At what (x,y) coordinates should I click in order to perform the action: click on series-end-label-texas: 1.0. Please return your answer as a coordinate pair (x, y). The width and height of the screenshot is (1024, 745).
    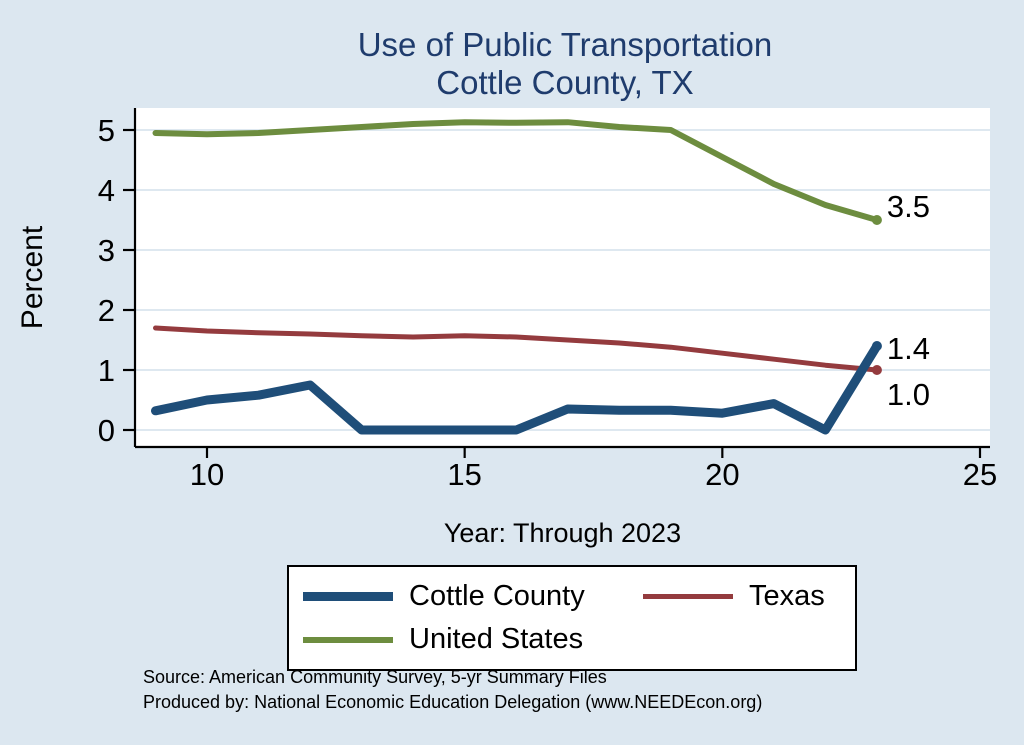
    Looking at the image, I should click on (908, 394).